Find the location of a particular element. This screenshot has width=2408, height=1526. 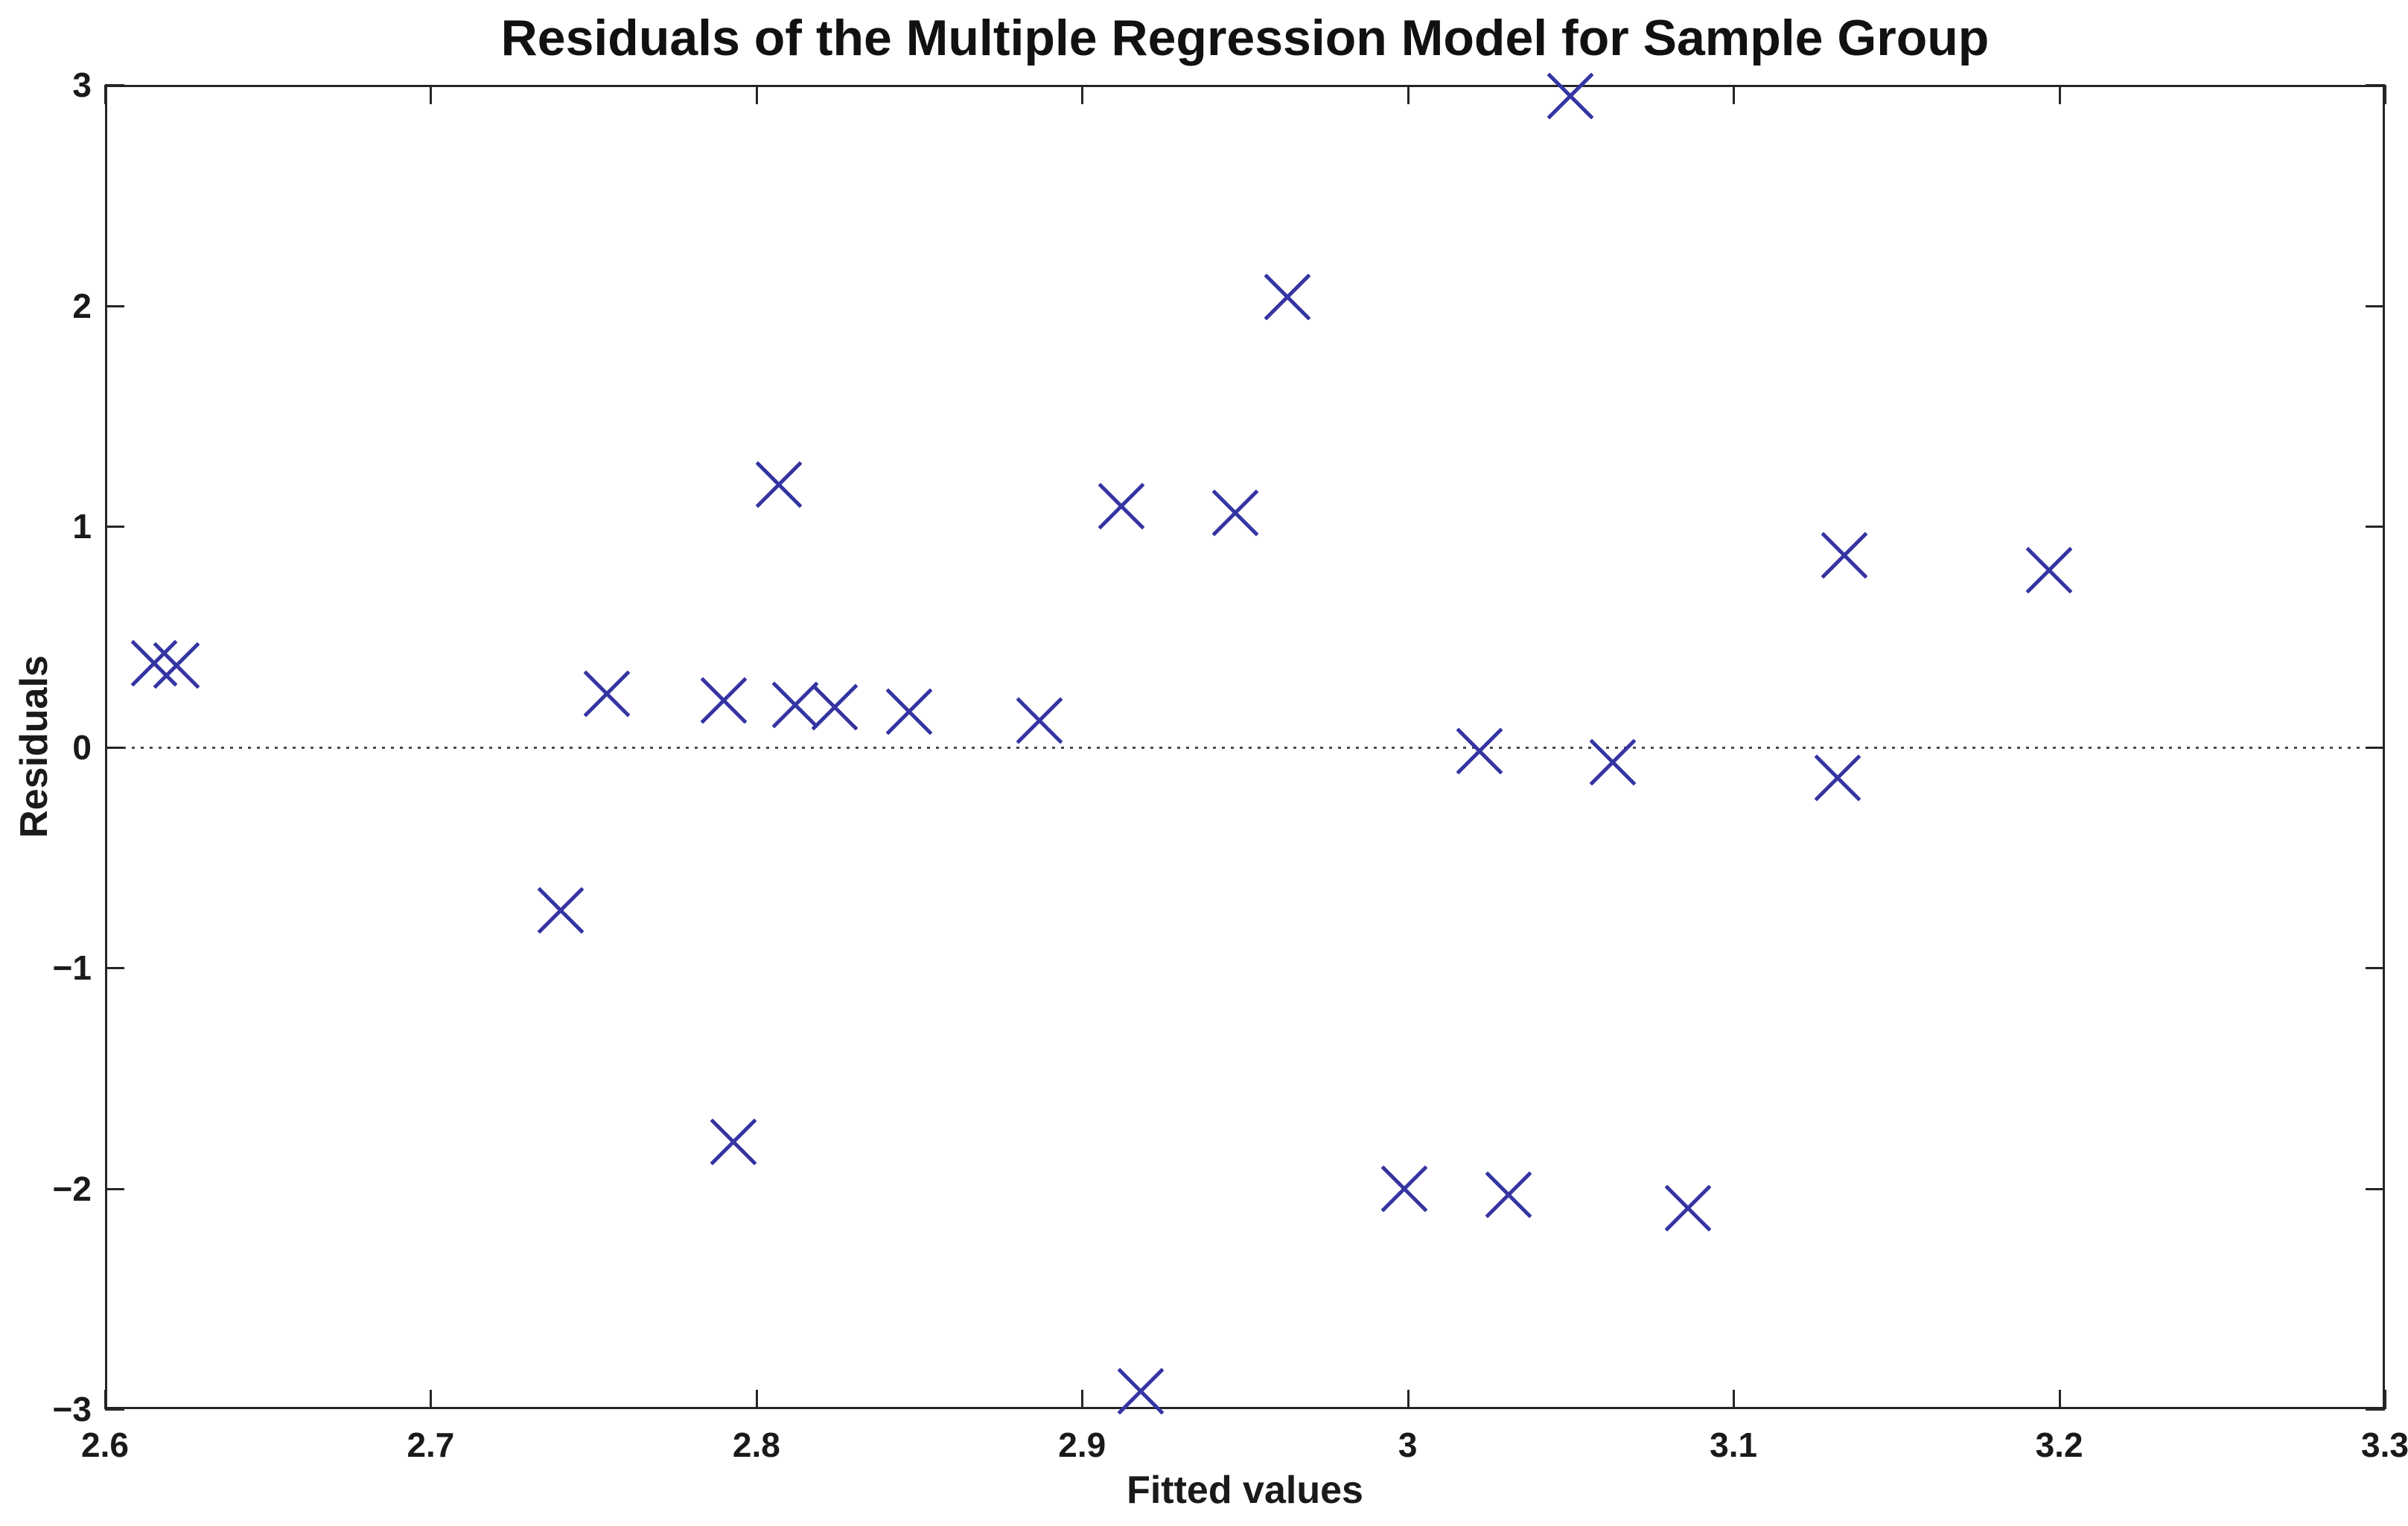

y-tick-label: −2 is located at coordinates (72, 1188).